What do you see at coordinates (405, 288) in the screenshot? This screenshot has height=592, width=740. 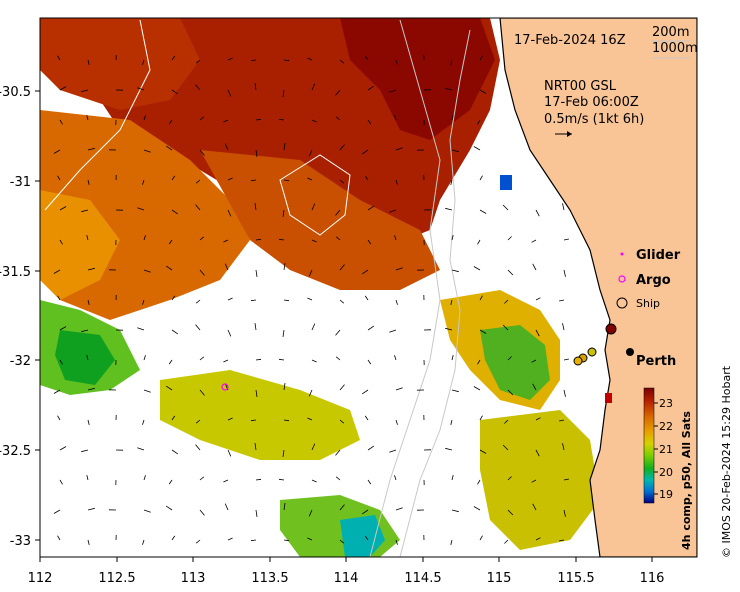 I see `contour-1000m` at bounding box center [405, 288].